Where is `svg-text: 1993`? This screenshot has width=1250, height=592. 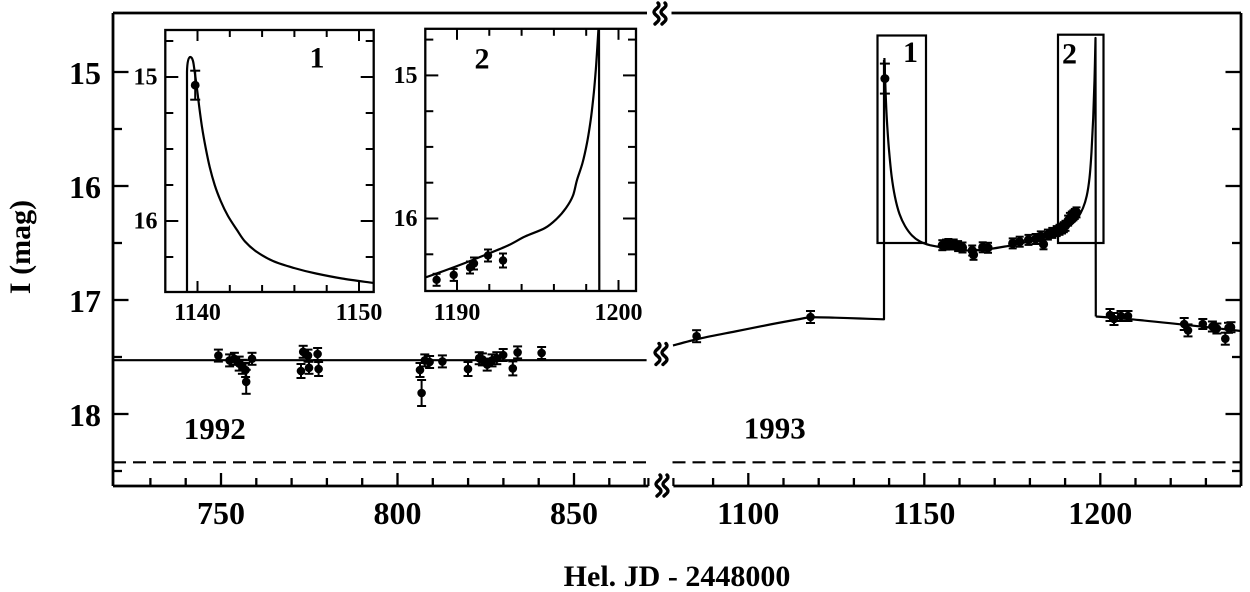
svg-text: 1993 is located at coordinates (775, 428).